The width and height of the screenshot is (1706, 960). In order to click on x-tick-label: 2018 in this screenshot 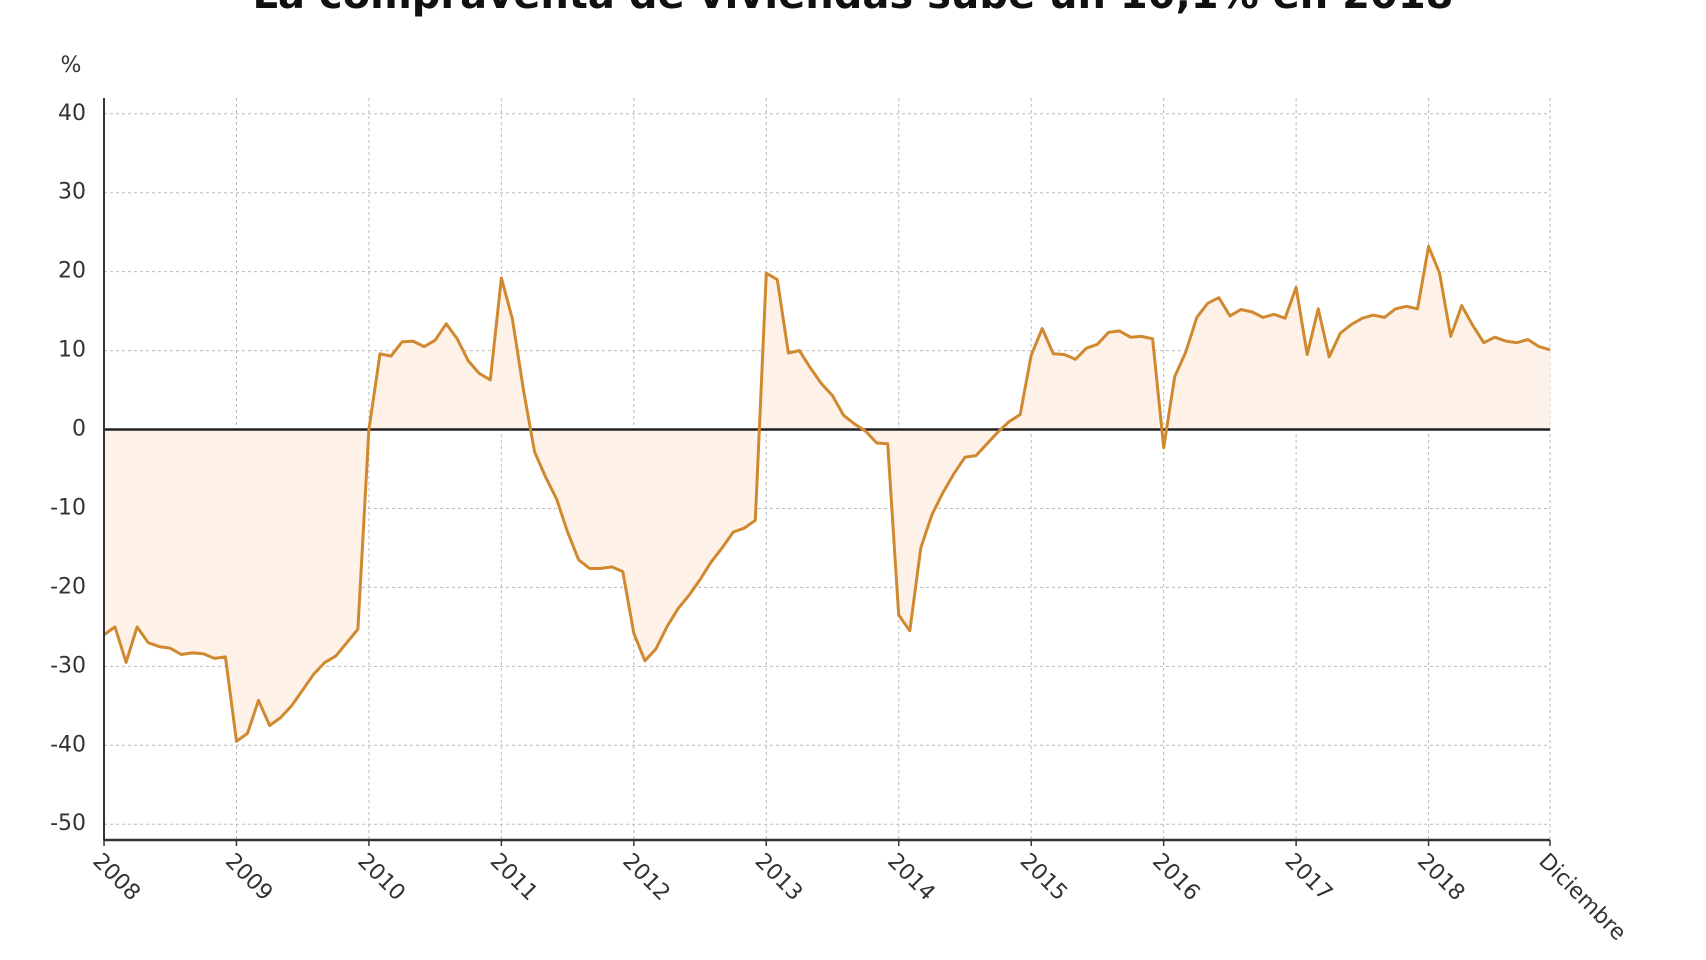, I will do `click(1440, 877)`.